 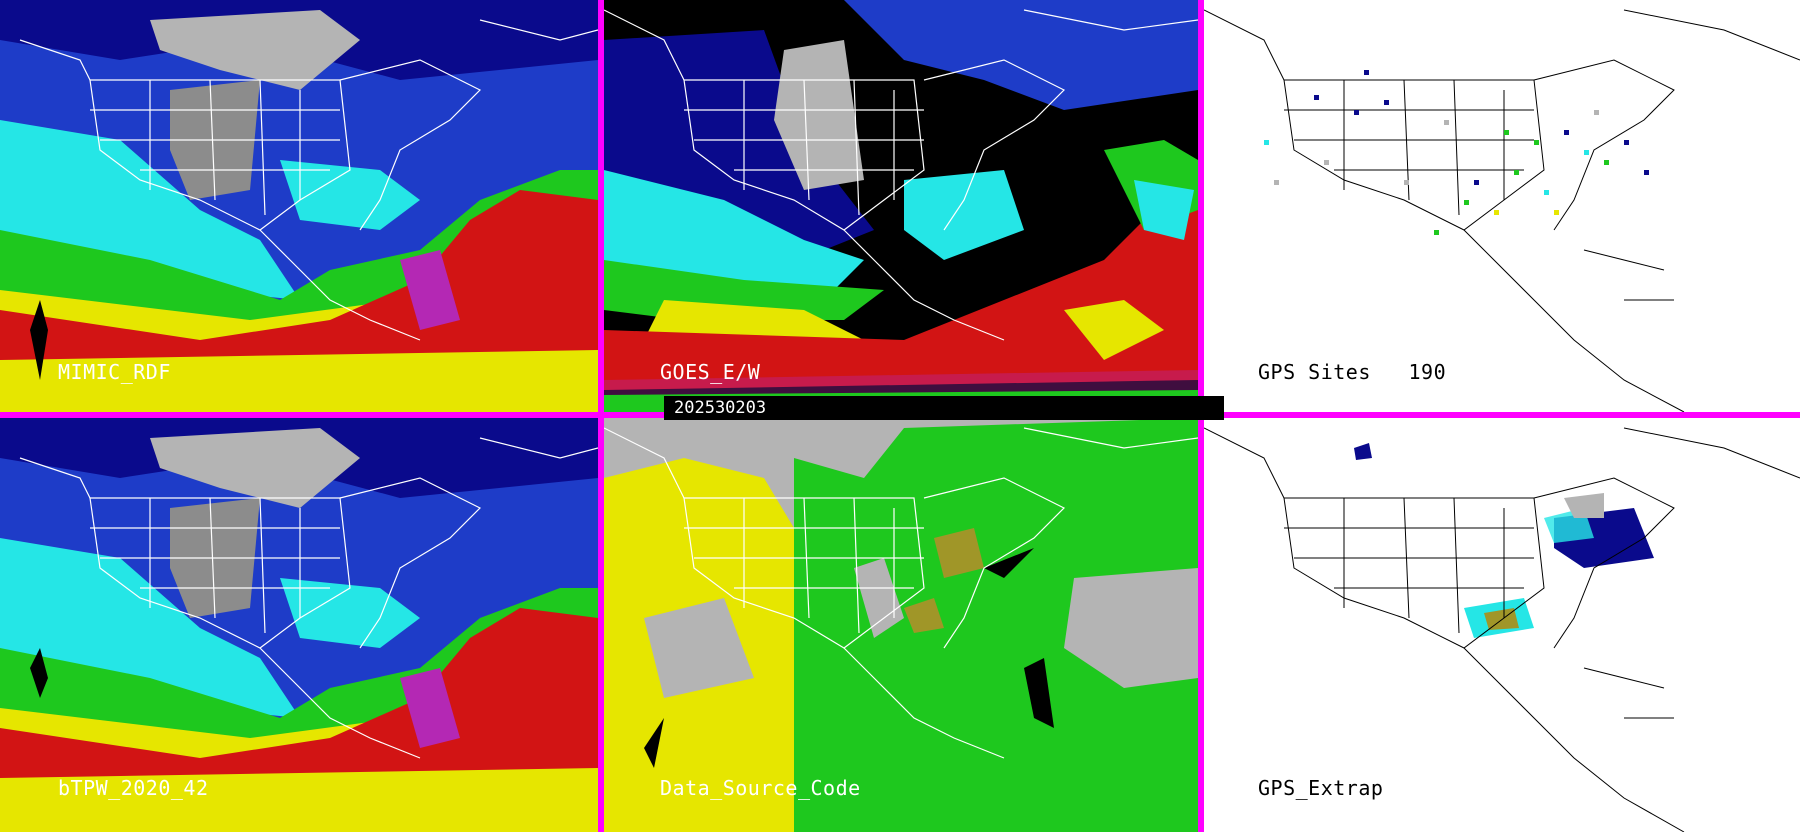 I want to click on panel-label: GPS_Extrap, so click(x=1321, y=788).